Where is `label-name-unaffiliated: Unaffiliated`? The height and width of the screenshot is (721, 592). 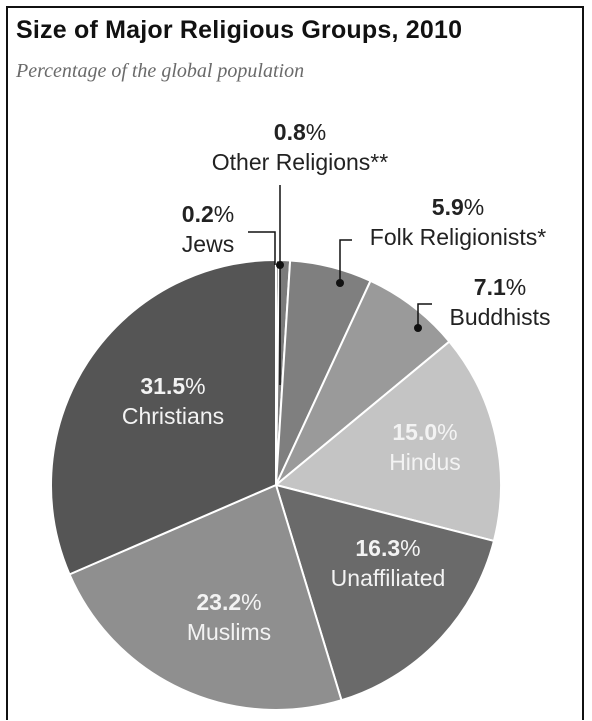 label-name-unaffiliated: Unaffiliated is located at coordinates (388, 578).